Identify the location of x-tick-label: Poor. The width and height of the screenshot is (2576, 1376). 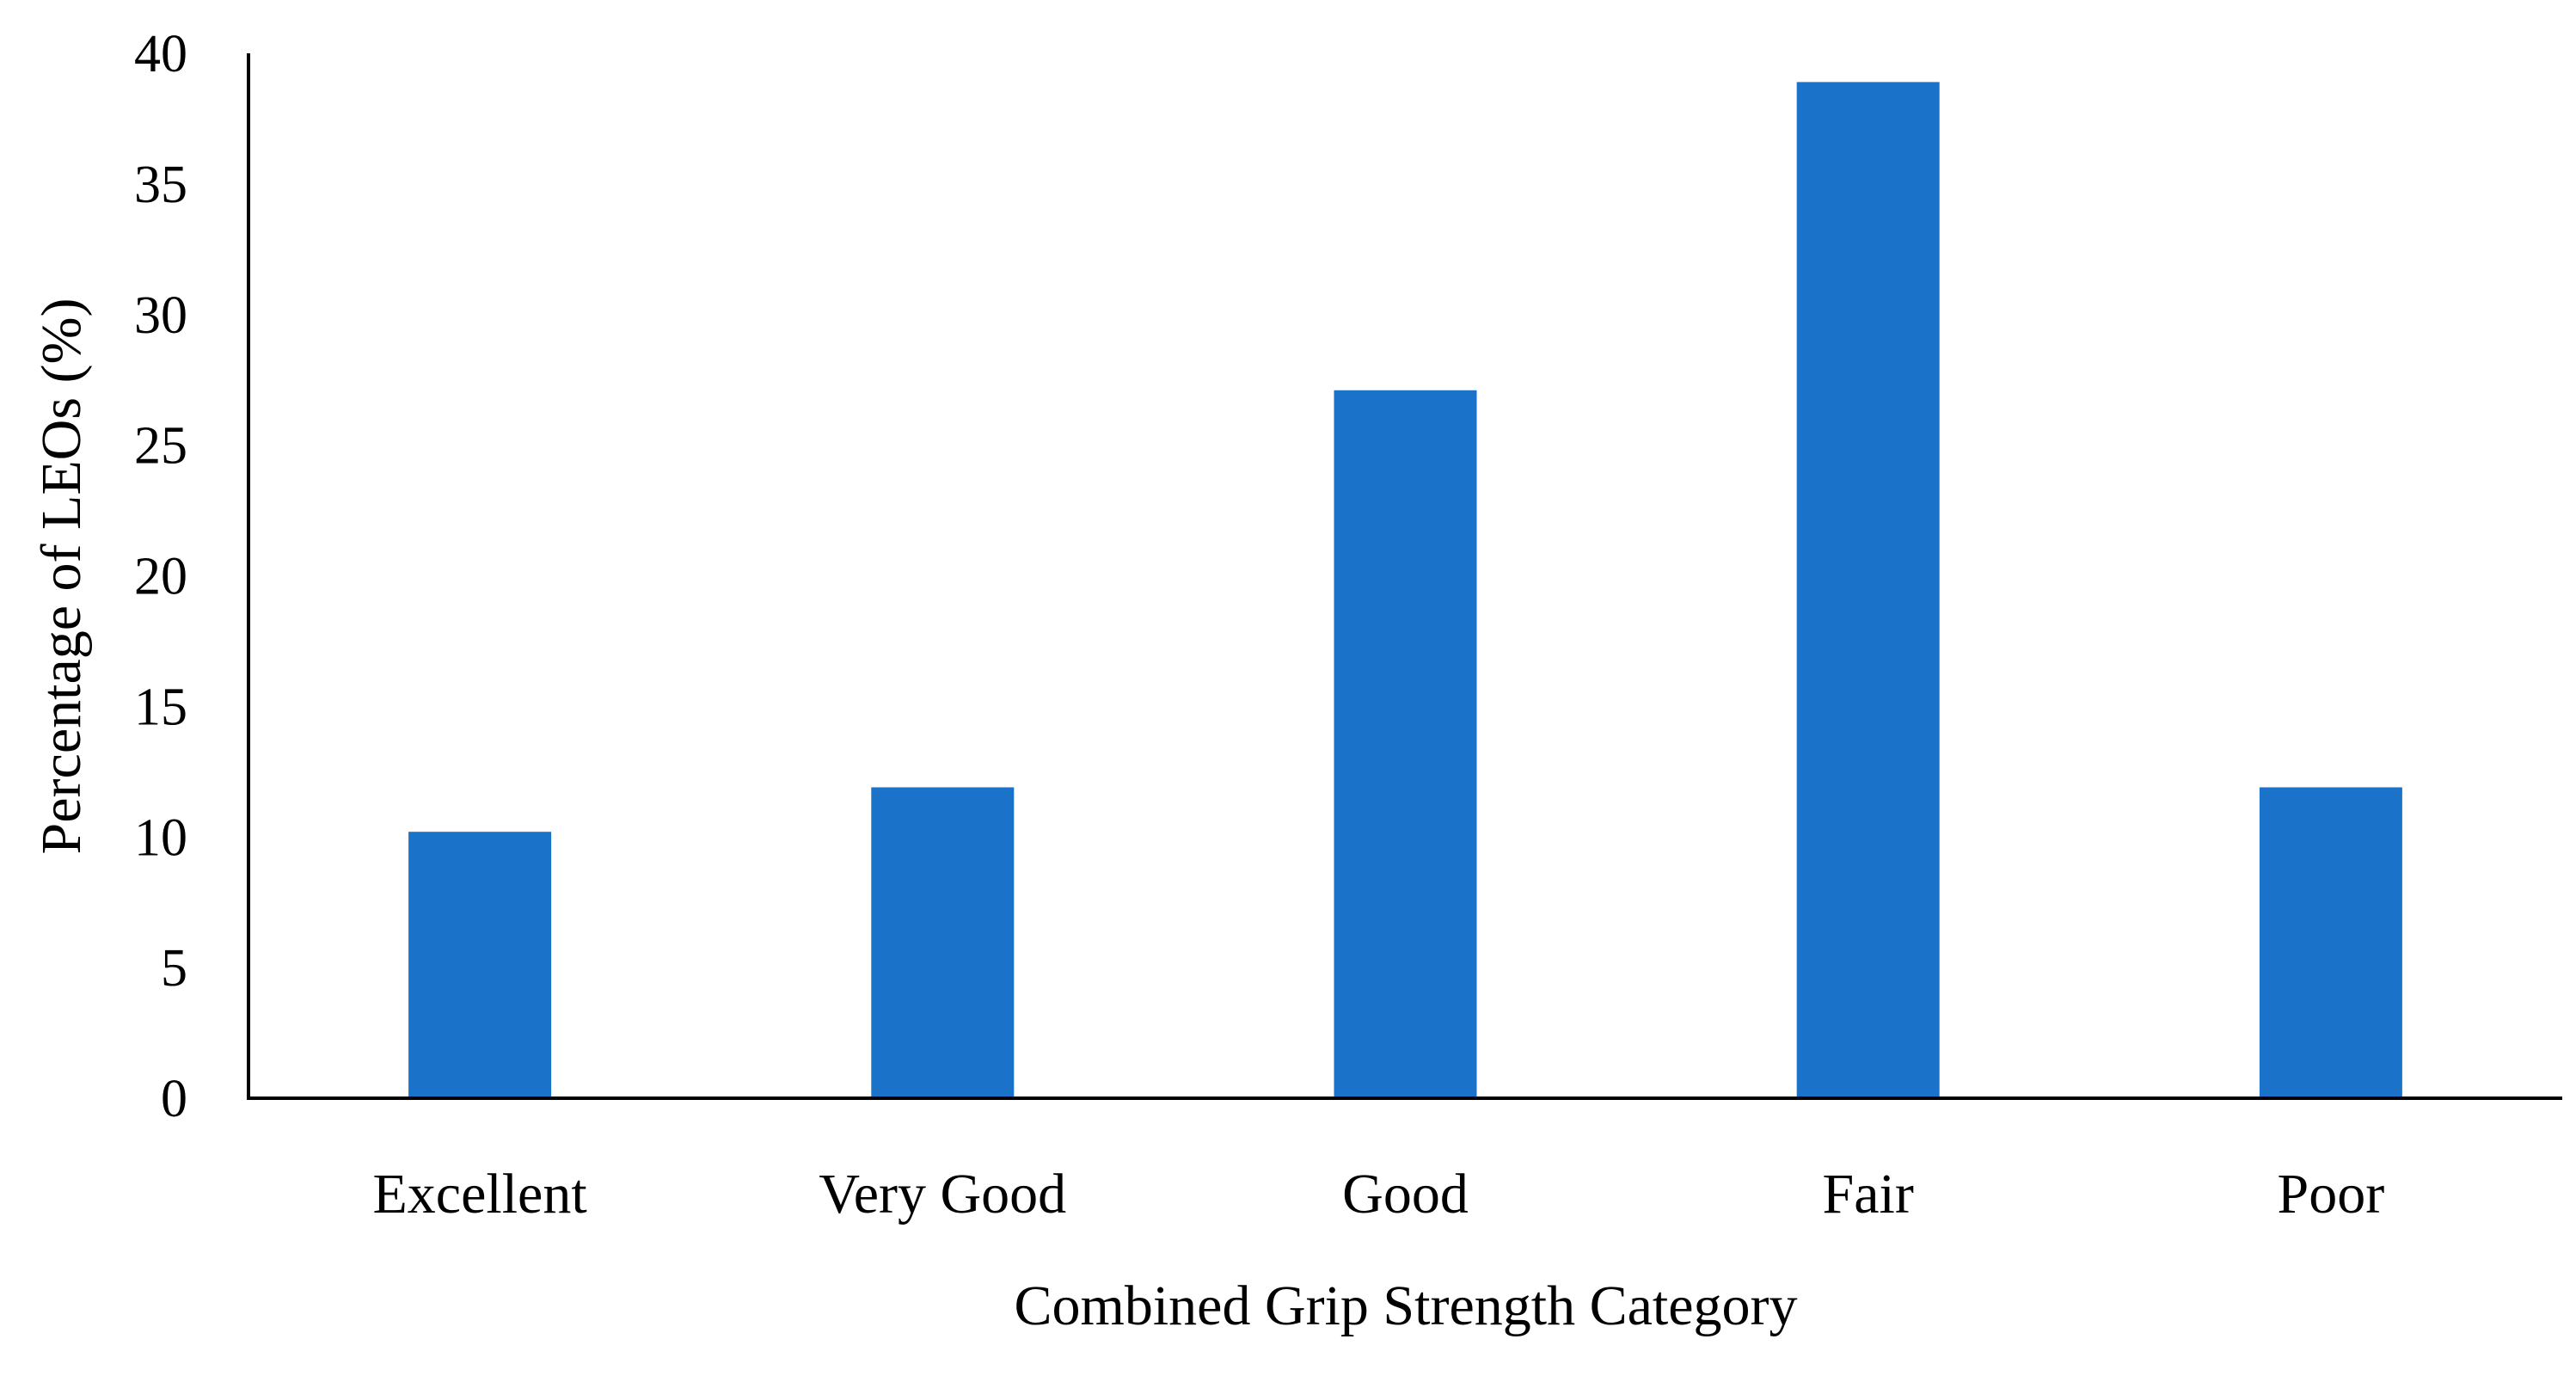
(2331, 1194).